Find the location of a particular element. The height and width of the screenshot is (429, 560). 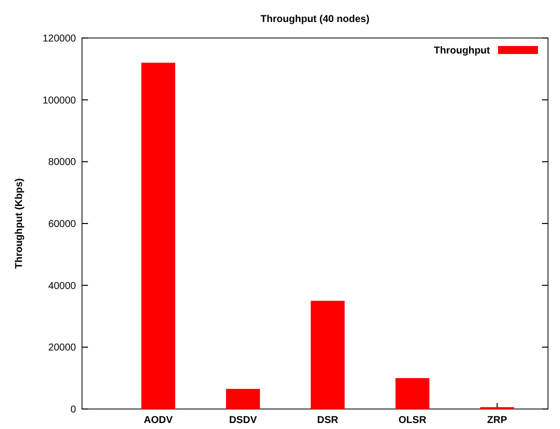

chart-title: Throughput (40 nodes) is located at coordinates (315, 19).